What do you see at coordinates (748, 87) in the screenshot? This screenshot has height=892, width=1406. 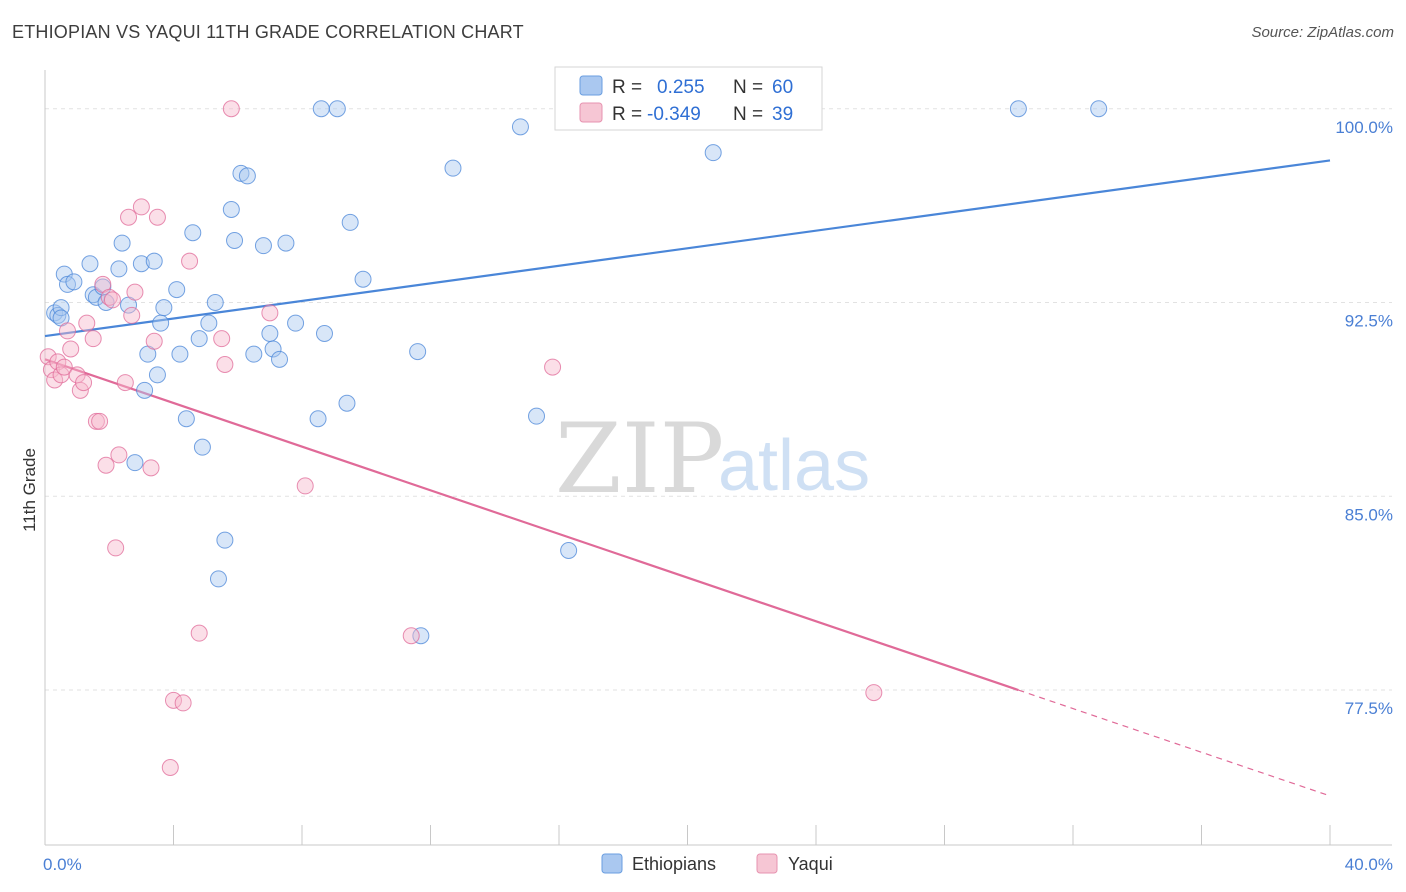 I see `legend-n-label-1: N =` at bounding box center [748, 87].